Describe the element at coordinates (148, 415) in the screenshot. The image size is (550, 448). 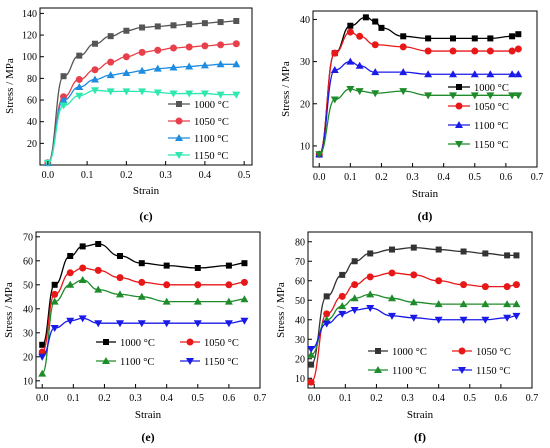
I see `x-axis-label: Strain` at that location.